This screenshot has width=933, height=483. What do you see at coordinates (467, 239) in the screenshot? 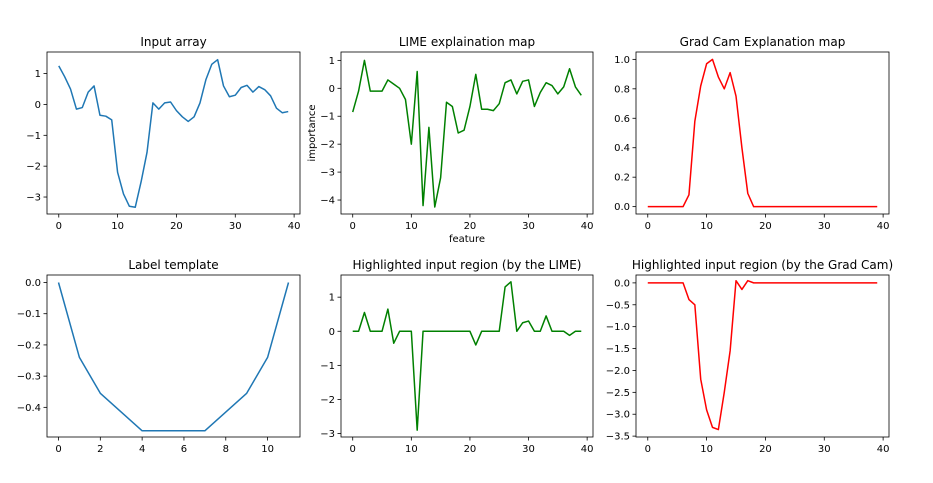
I see `x-axis-label: feature` at bounding box center [467, 239].